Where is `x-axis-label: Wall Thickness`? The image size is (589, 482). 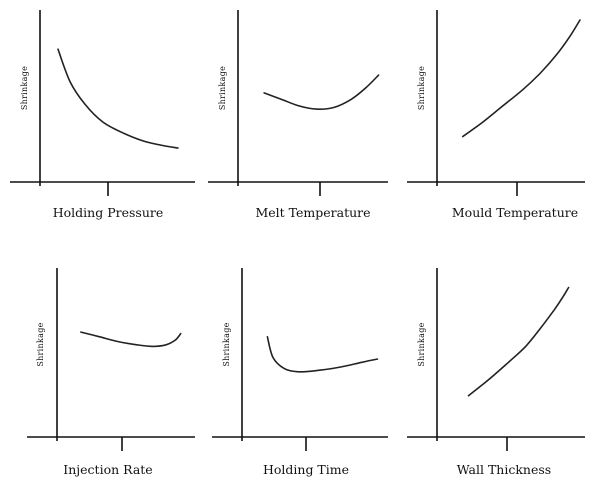 x-axis-label: Wall Thickness is located at coordinates (504, 469).